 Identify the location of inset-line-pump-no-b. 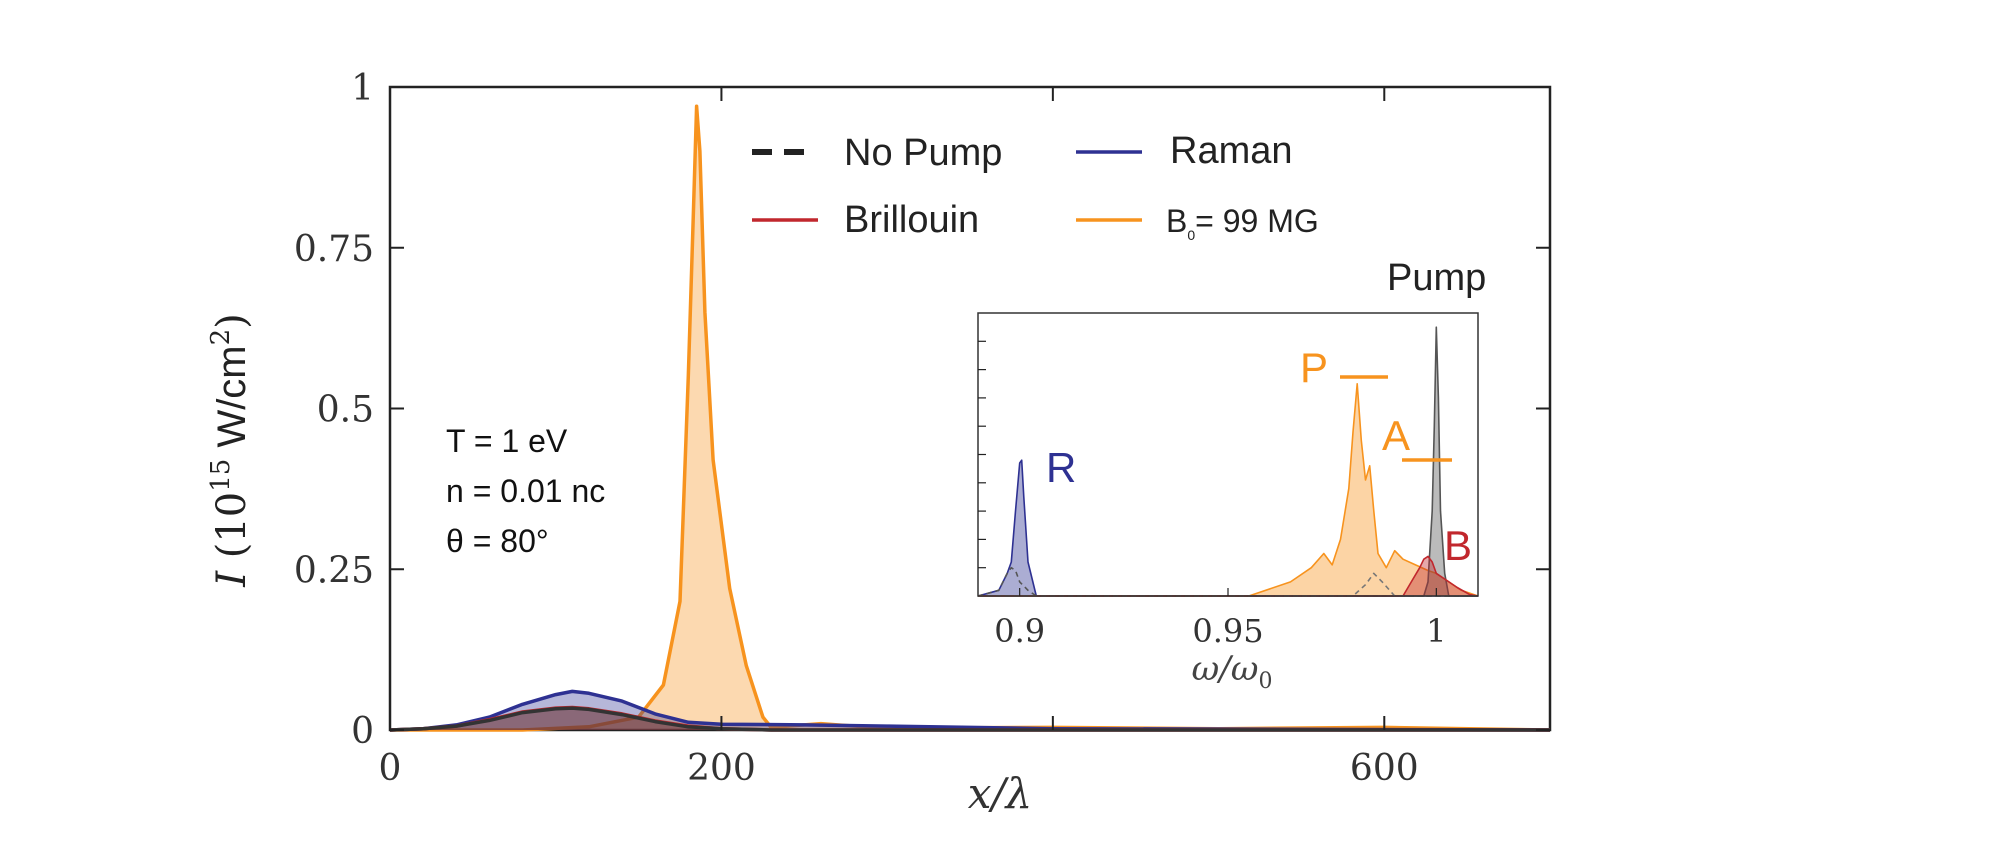
(1228, 461).